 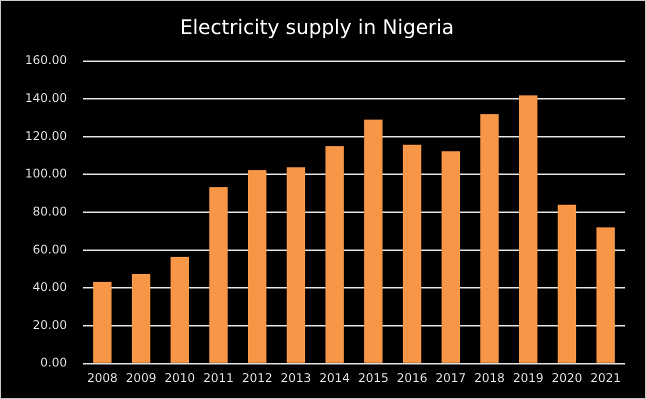 I want to click on y-tick-label: 80.00, so click(x=49, y=211).